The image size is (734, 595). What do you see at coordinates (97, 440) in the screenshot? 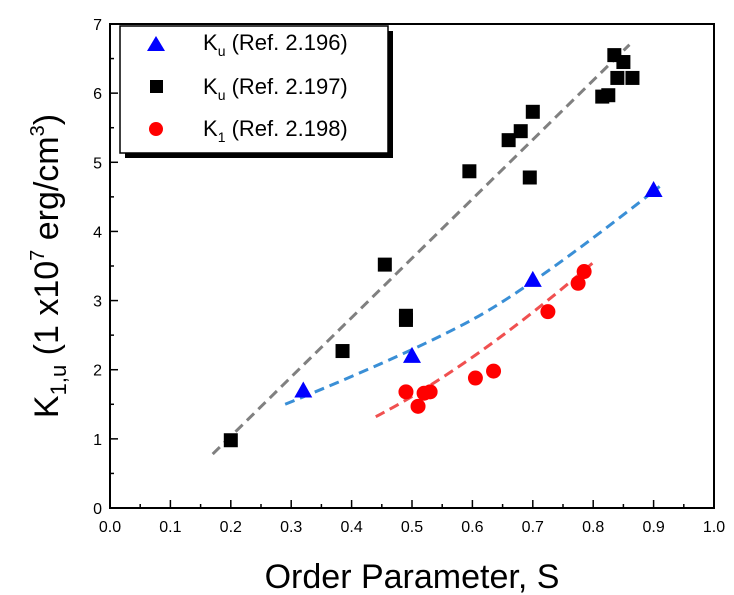
I see `y-tick-label: 1` at bounding box center [97, 440].